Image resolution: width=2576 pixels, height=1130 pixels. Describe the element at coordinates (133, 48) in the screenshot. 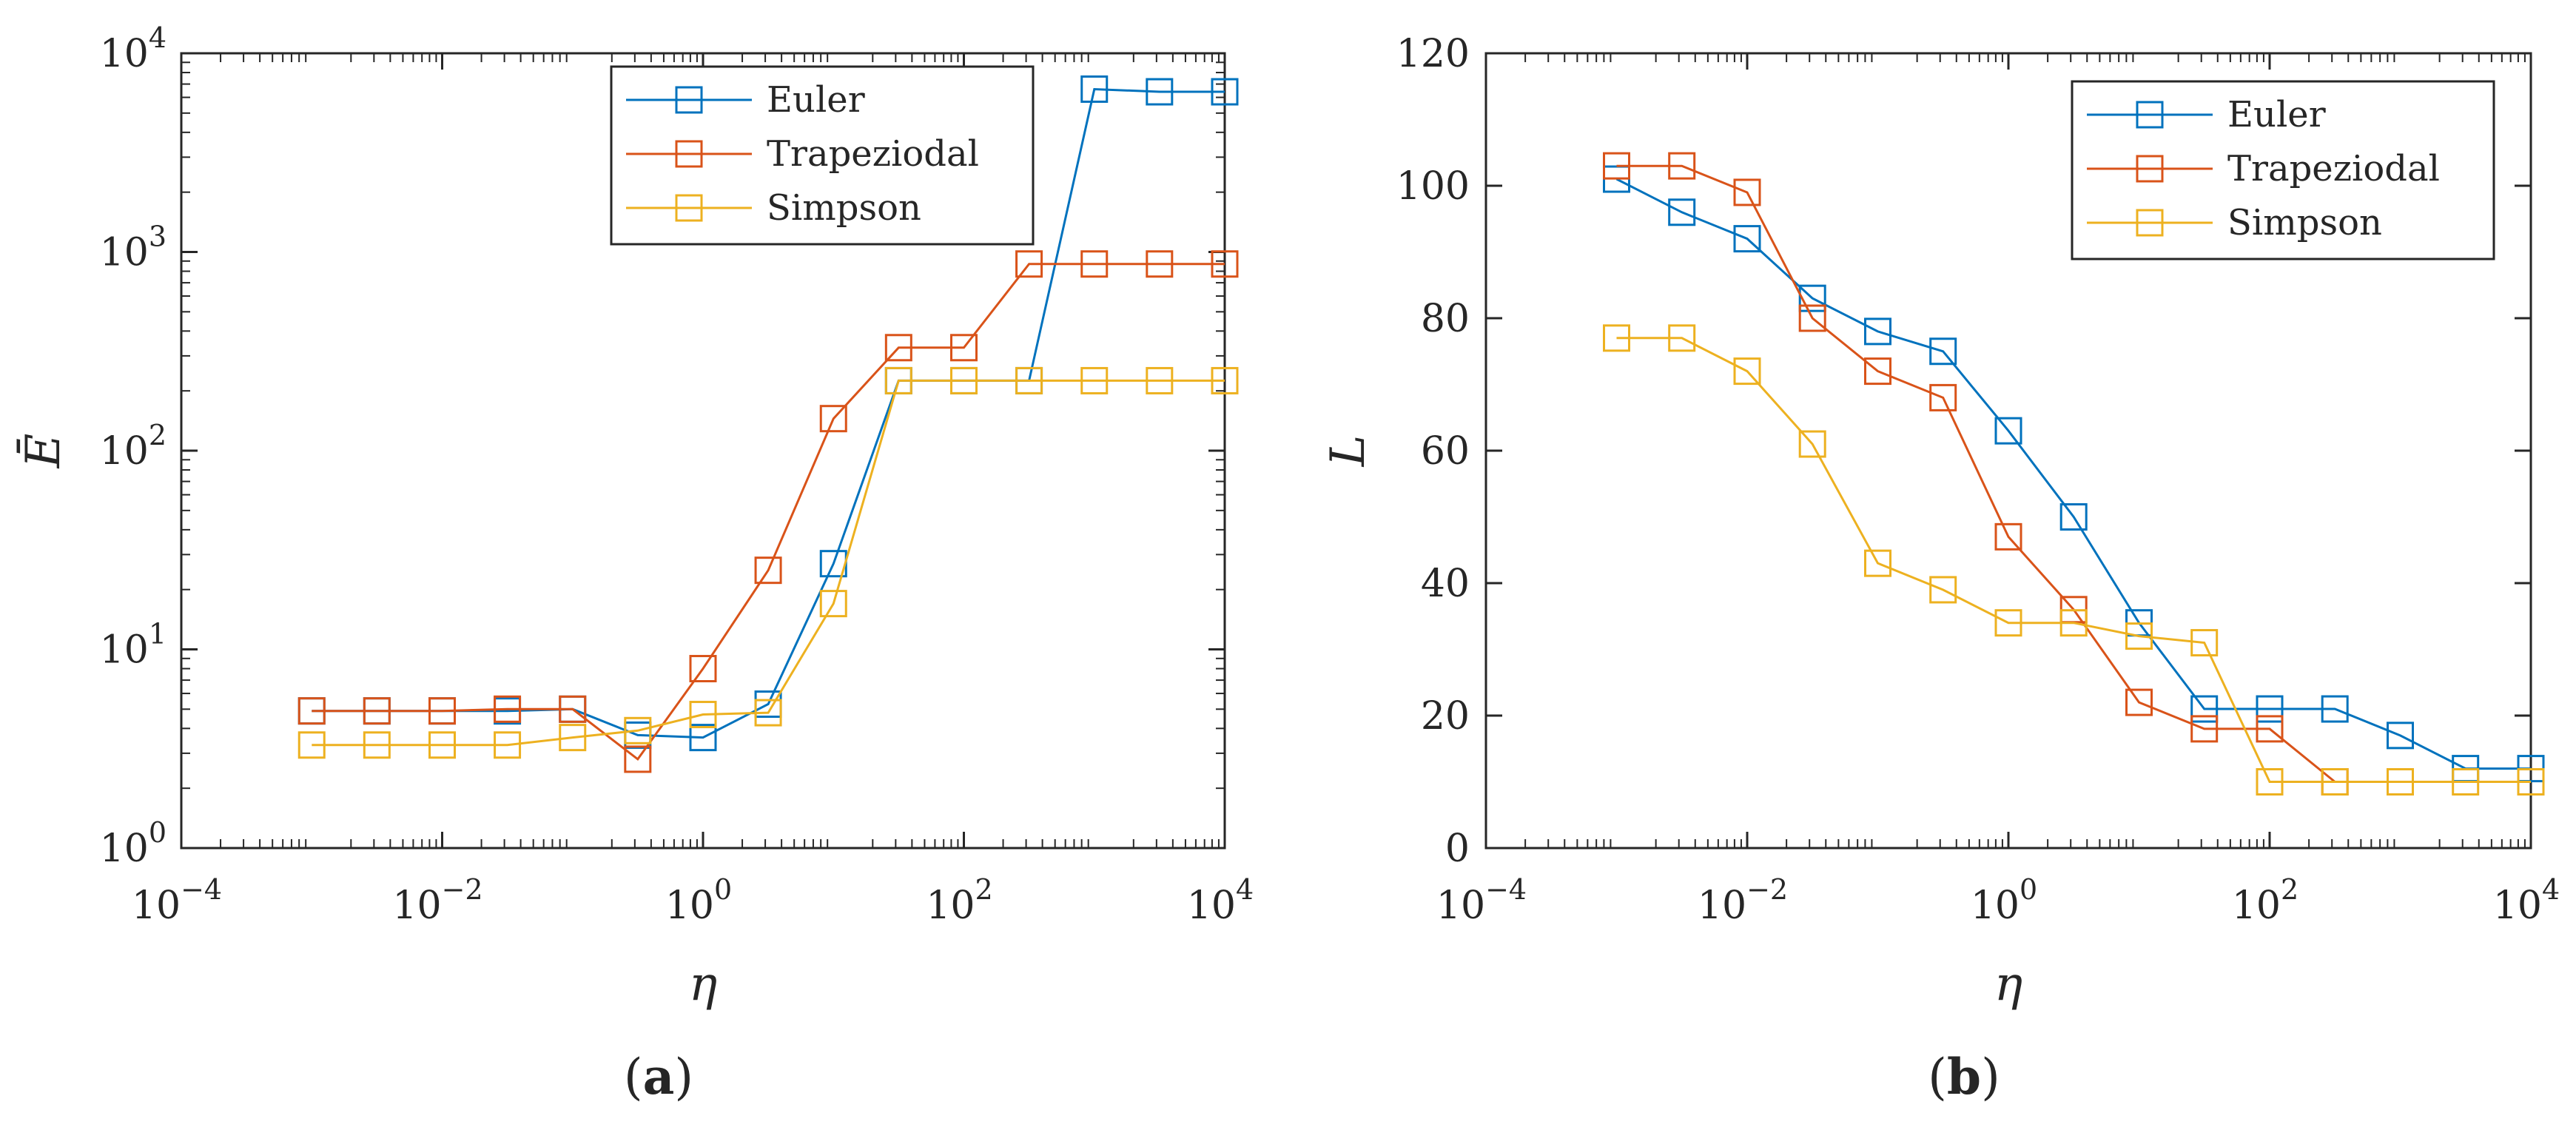

I see `y-tick-label: 10⁴` at that location.